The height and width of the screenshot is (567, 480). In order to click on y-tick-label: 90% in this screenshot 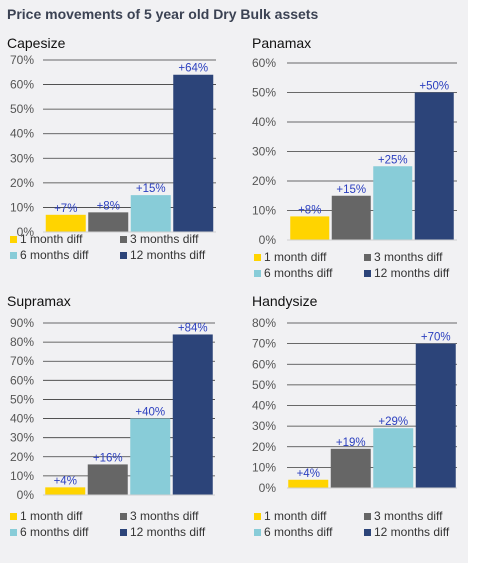, I will do `click(22, 323)`.